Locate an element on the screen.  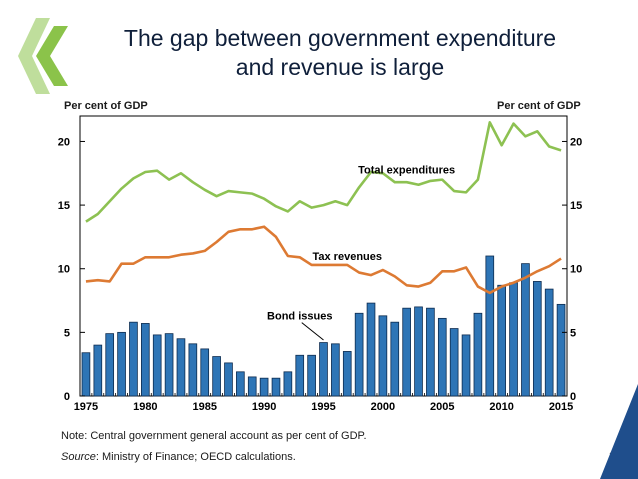
bar-2015 is located at coordinates (561, 350).